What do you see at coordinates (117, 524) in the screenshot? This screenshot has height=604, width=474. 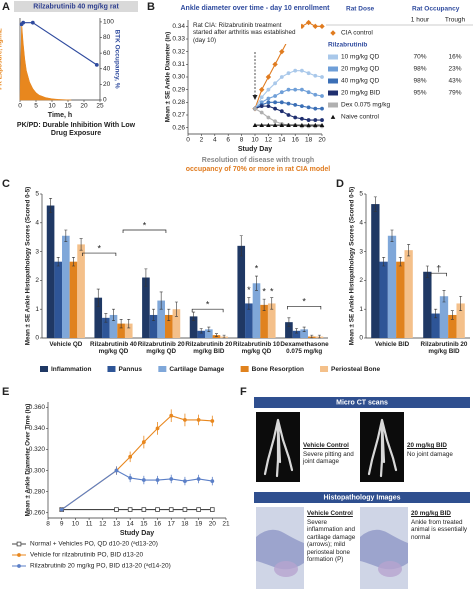 I see `x-tick-label: 13` at bounding box center [117, 524].